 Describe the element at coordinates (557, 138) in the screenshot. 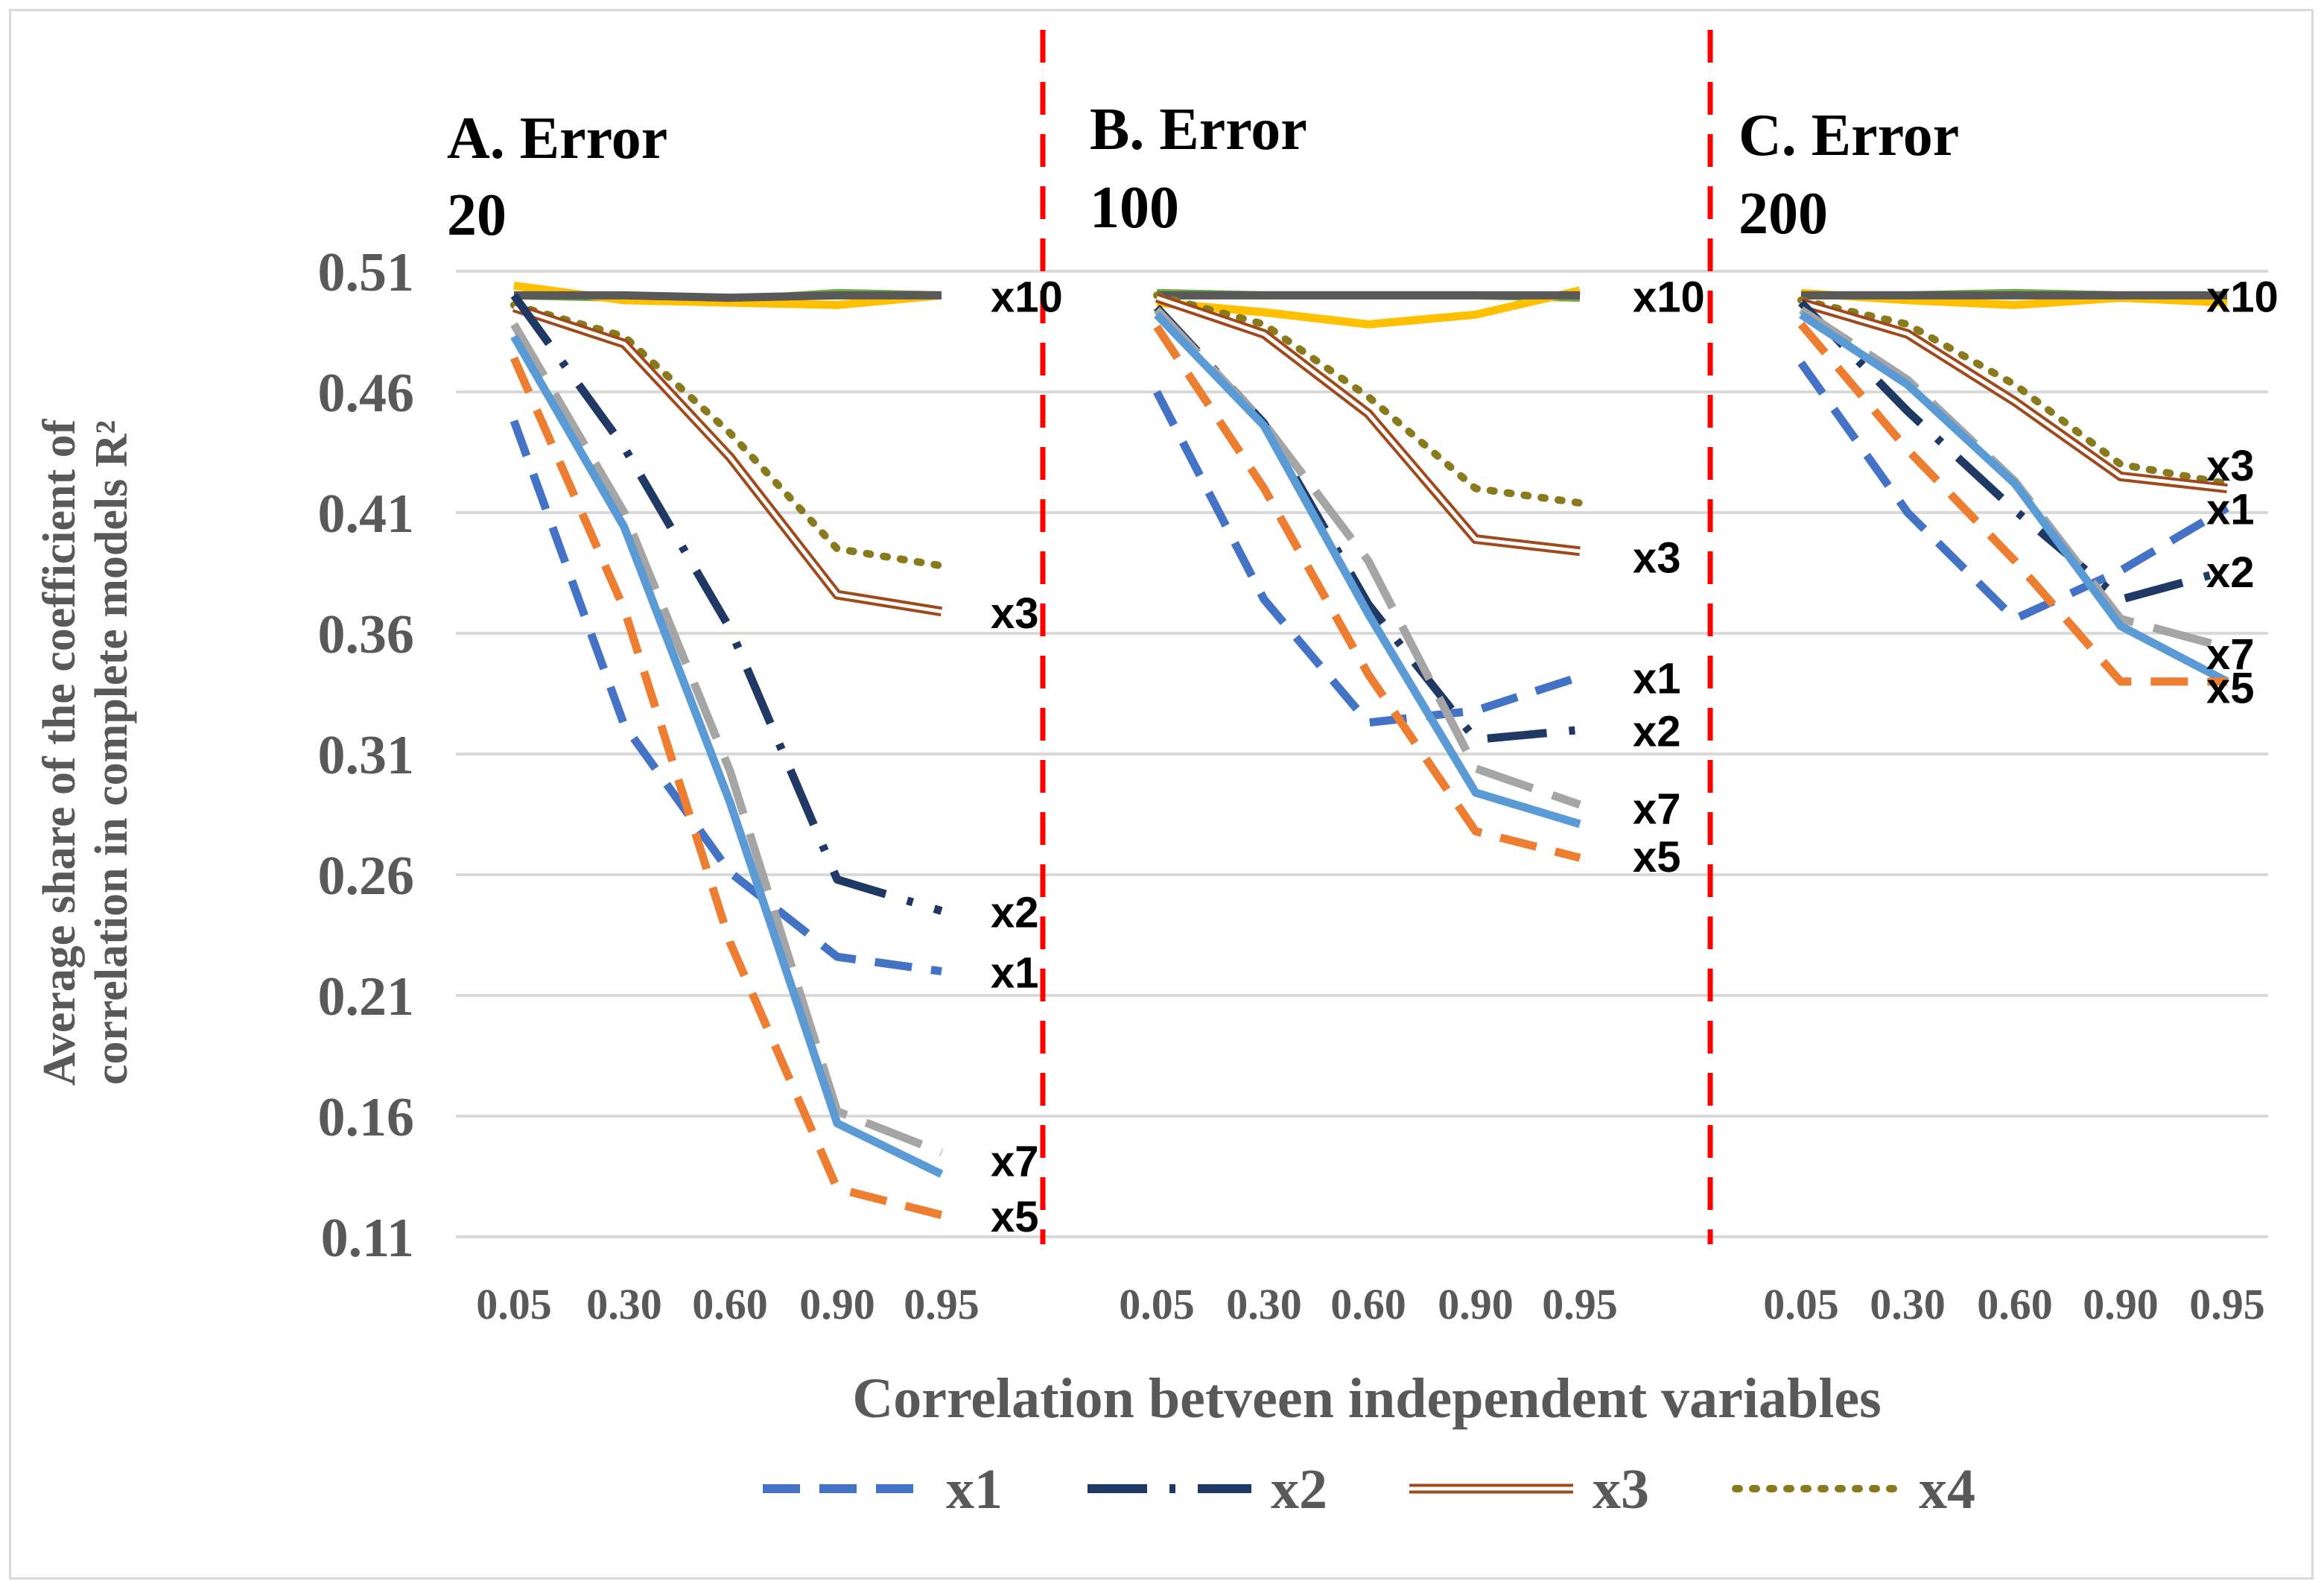

I see `panel-title-line1: A. Error` at that location.